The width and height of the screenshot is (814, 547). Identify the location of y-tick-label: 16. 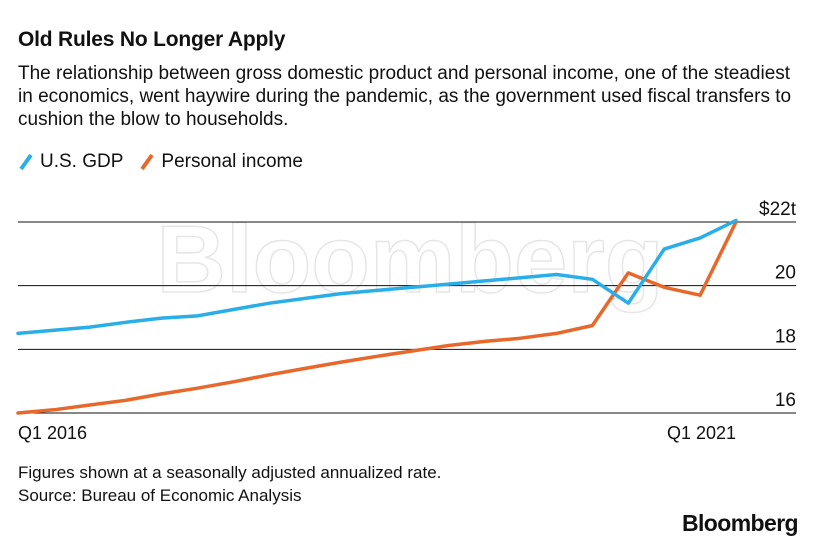
(785, 400).